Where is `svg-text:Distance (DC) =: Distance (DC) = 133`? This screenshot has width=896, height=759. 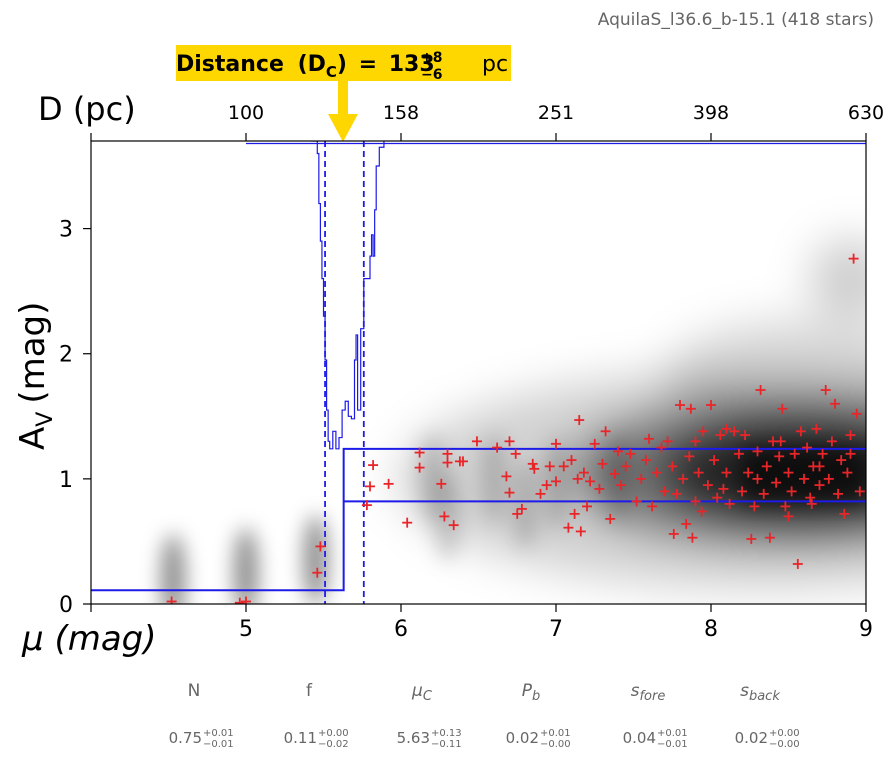 svg-text:Distance (DC) =: Distance (DC) = 133 is located at coordinates (305, 66).